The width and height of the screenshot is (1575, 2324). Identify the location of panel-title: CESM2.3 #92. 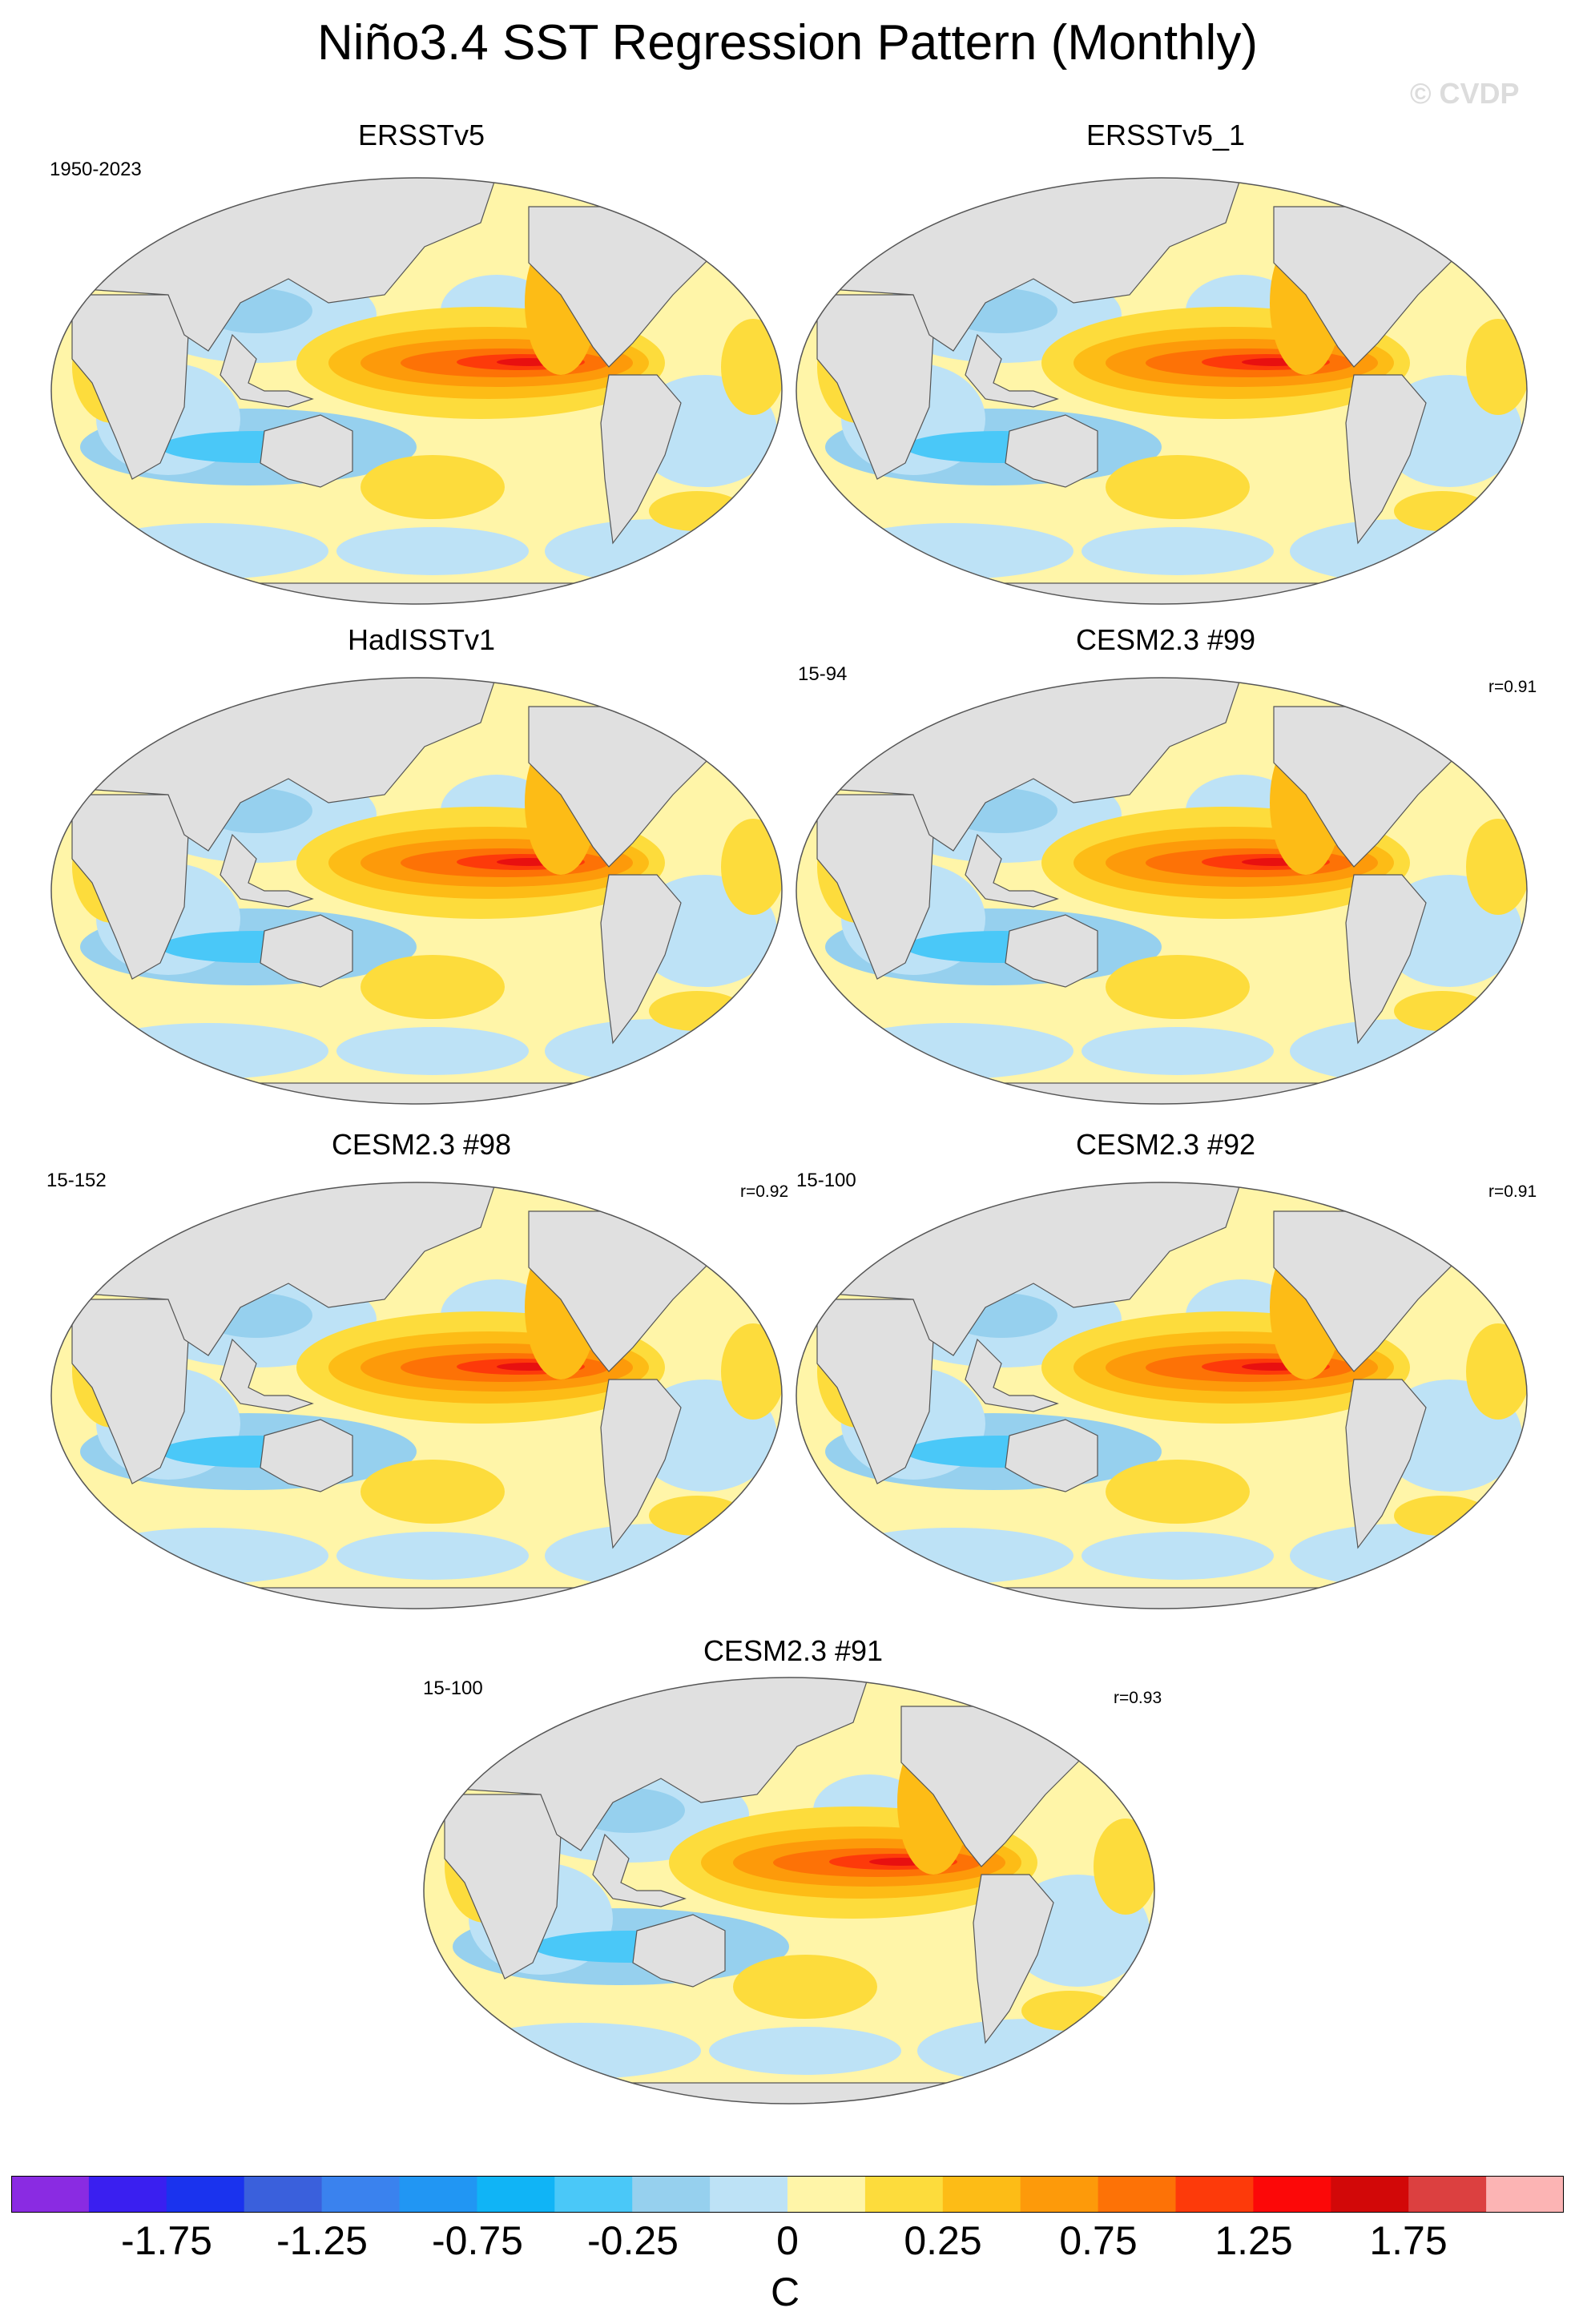
(1165, 1144).